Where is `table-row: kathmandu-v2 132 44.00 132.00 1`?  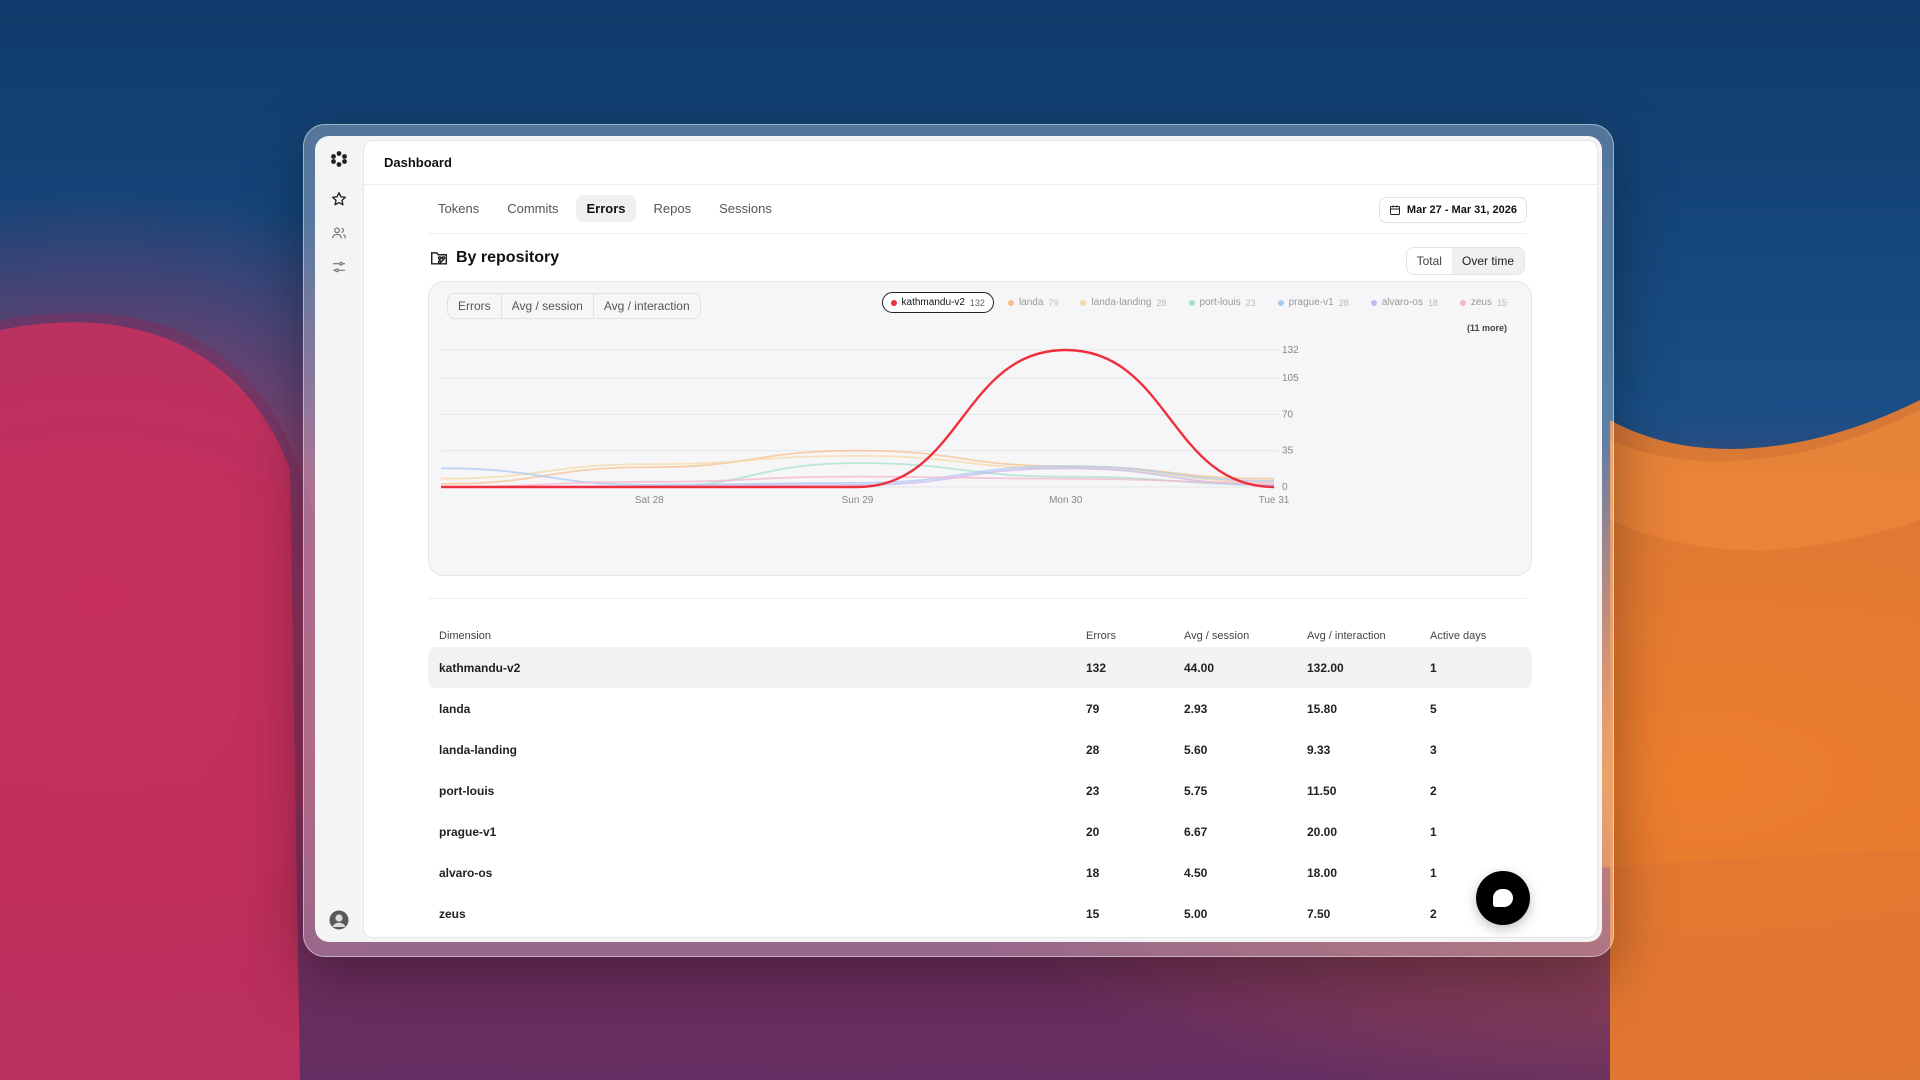
table-row: kathmandu-v2 132 44.00 132.00 1 is located at coordinates (980, 667).